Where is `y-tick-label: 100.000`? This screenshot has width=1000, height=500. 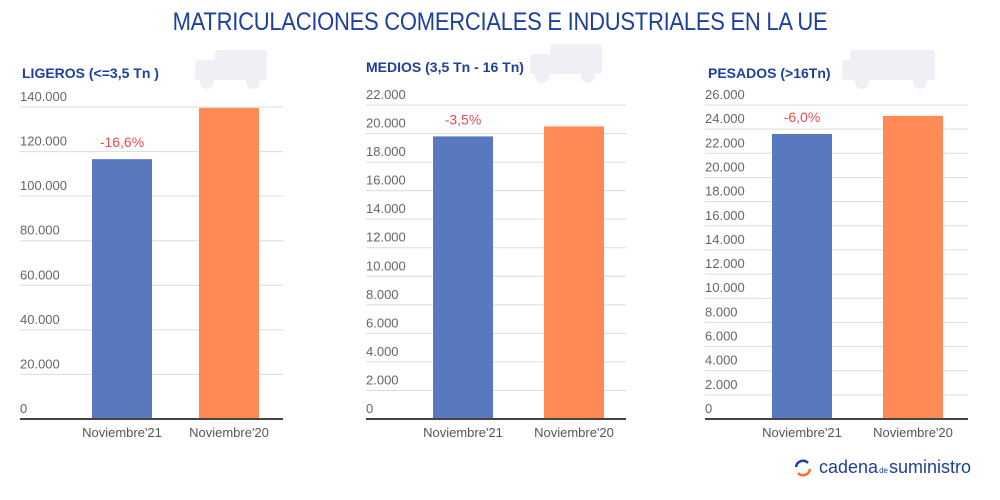 y-tick-label: 100.000 is located at coordinates (43, 185).